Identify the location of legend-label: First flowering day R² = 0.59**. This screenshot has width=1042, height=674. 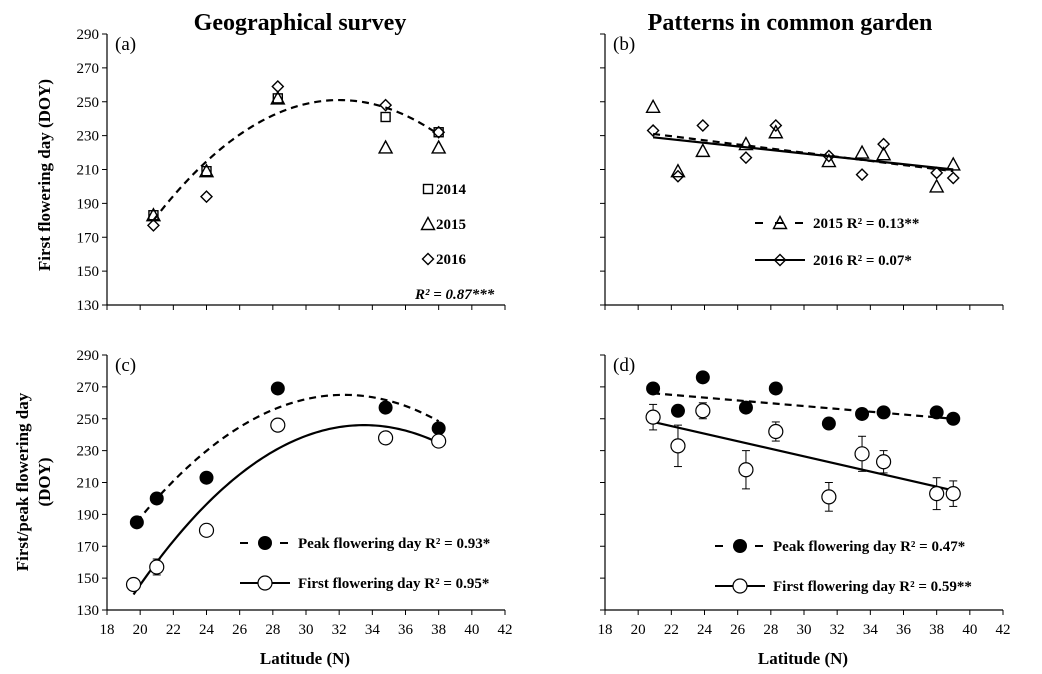
(872, 587).